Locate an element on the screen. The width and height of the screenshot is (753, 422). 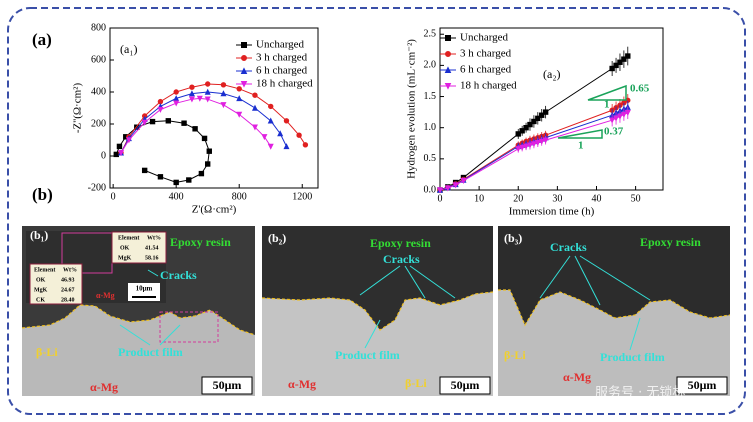
y-tick-label: -200 is located at coordinates (97, 187).